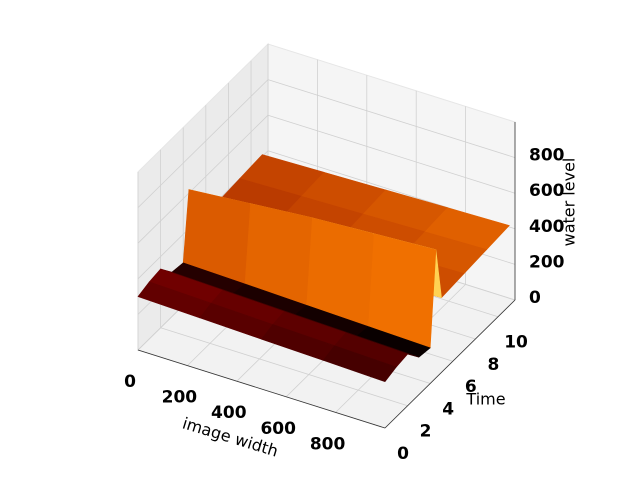  What do you see at coordinates (547, 156) in the screenshot?
I see `z-tick-label: 800` at bounding box center [547, 156].